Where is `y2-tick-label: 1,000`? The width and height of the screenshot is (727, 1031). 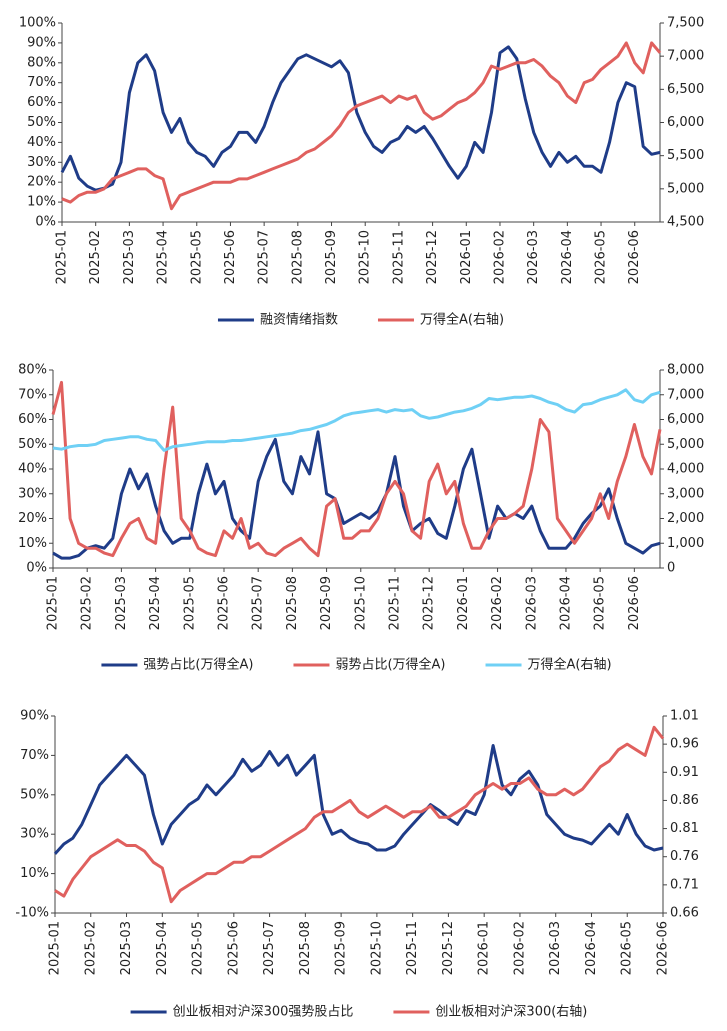
y2-tick-label: 1,000 is located at coordinates (685, 543).